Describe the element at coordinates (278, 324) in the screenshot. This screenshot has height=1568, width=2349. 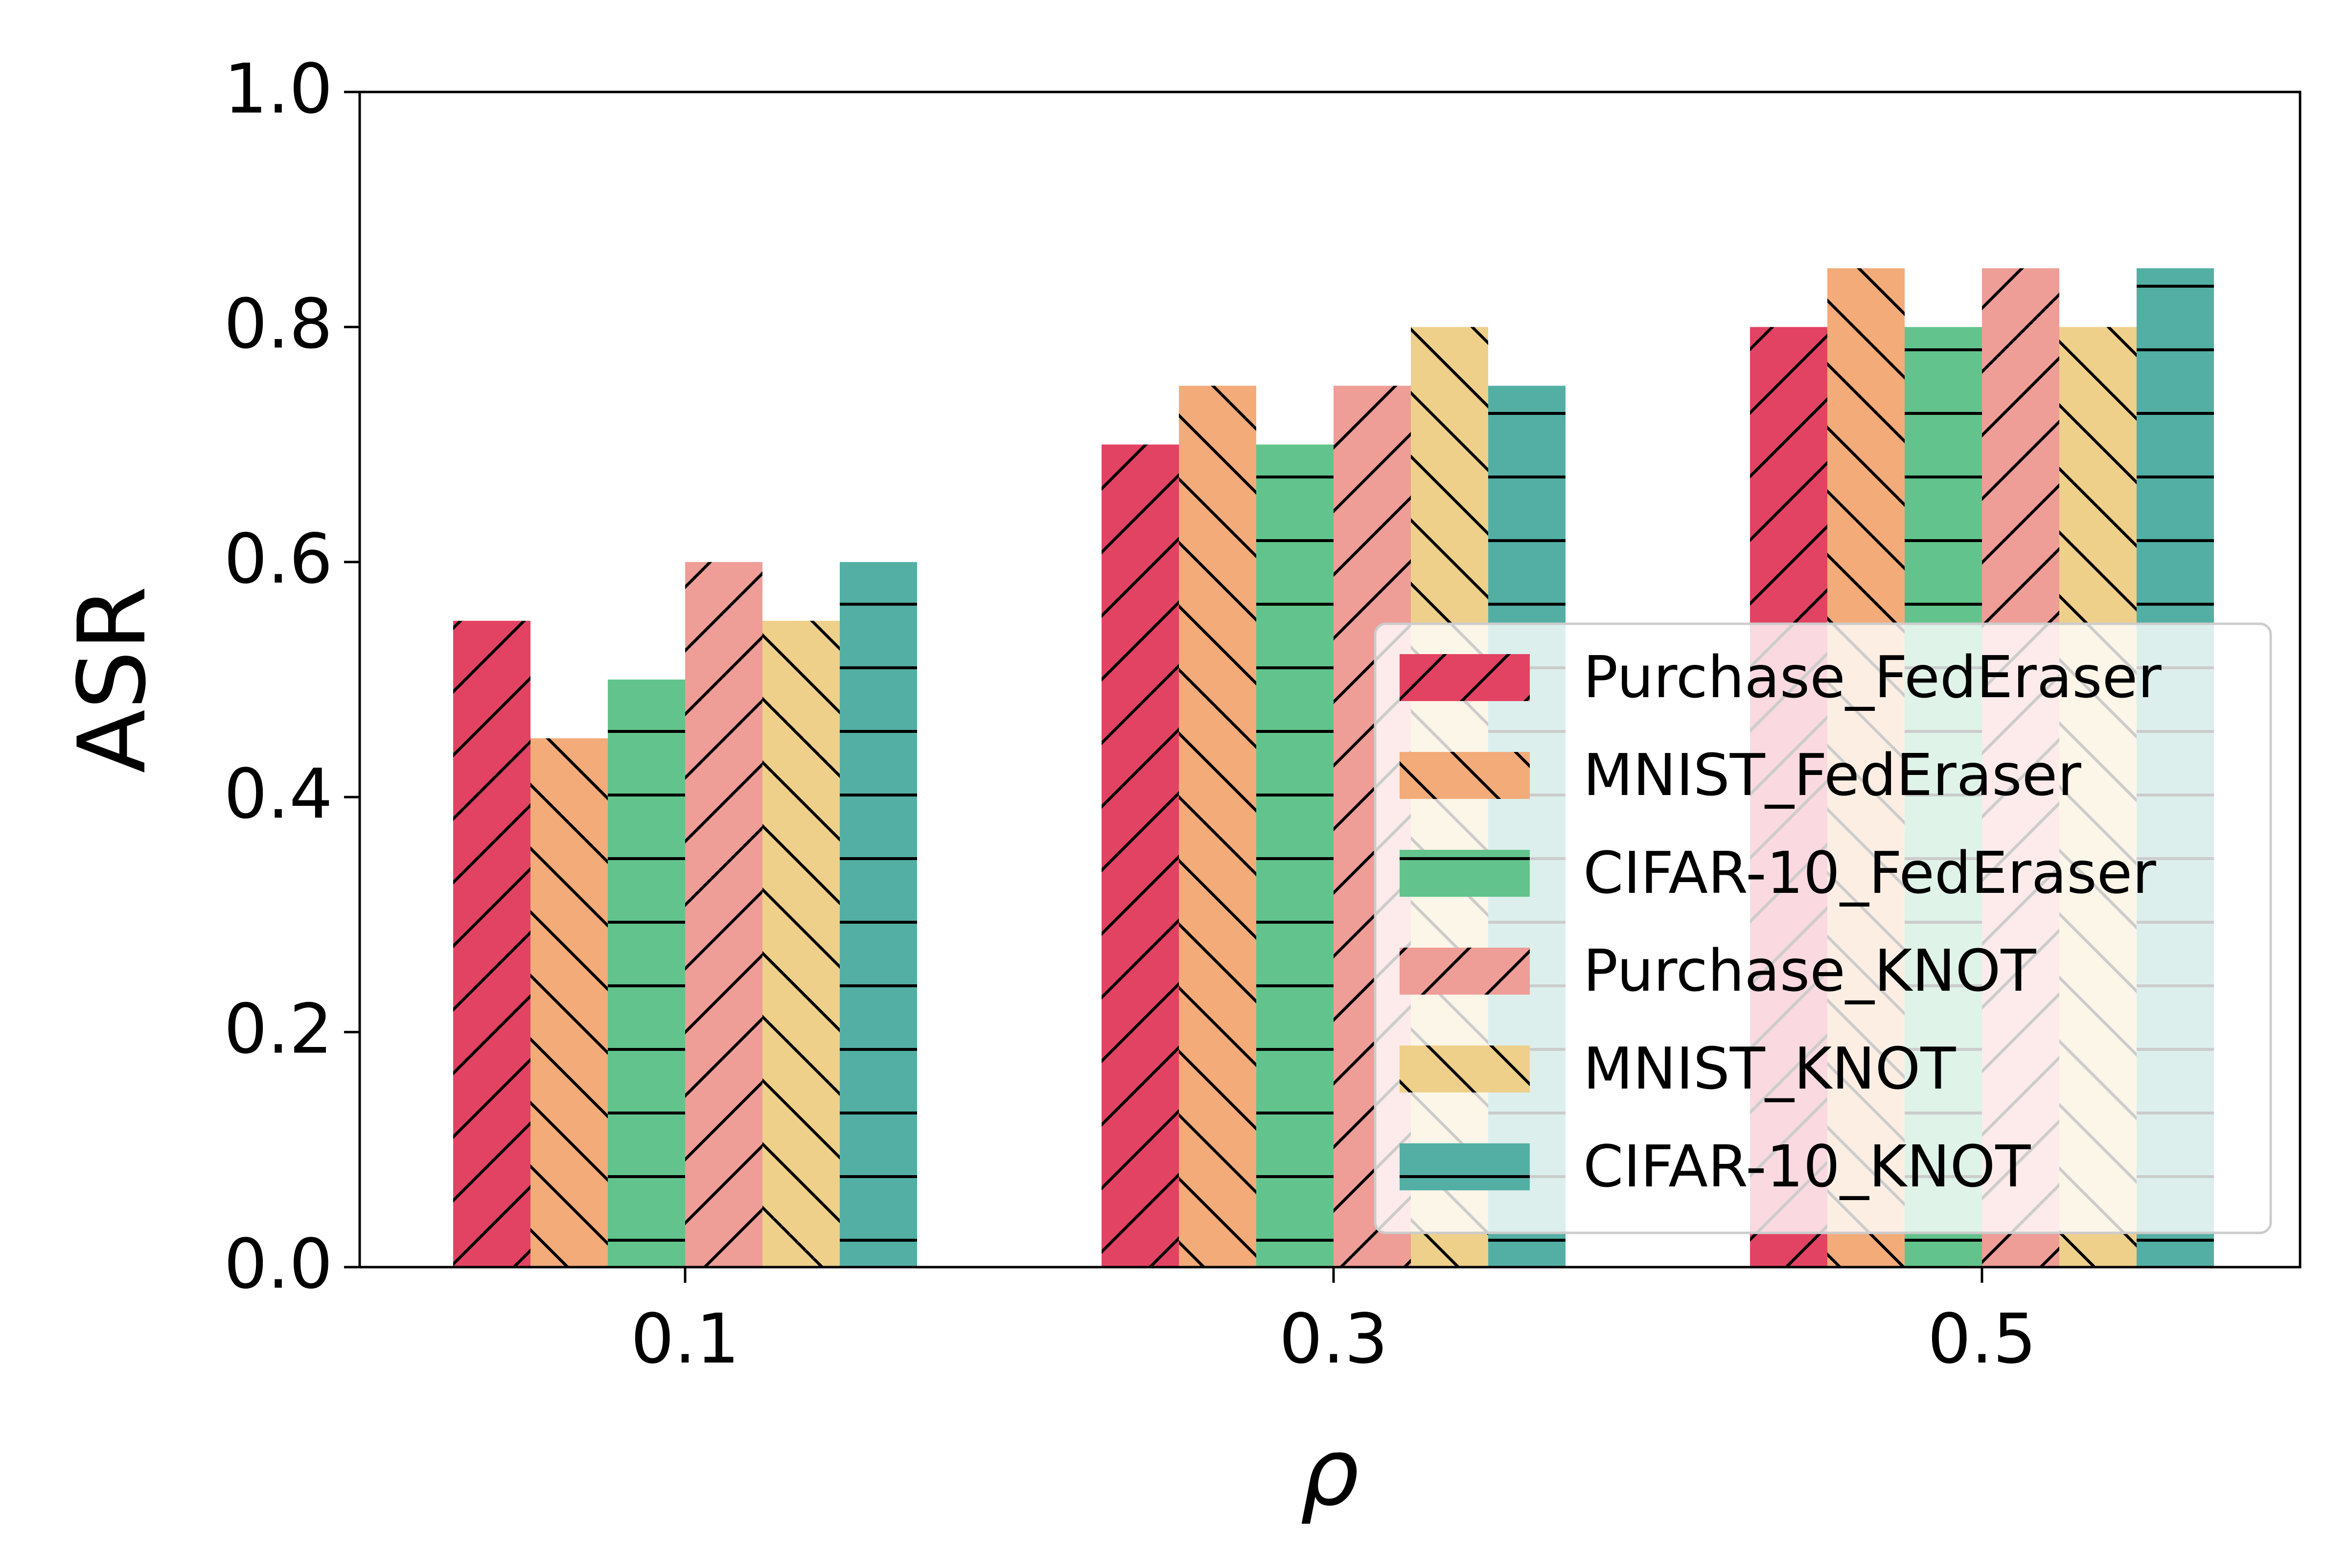
I see `y-tick-label: 0.8` at that location.